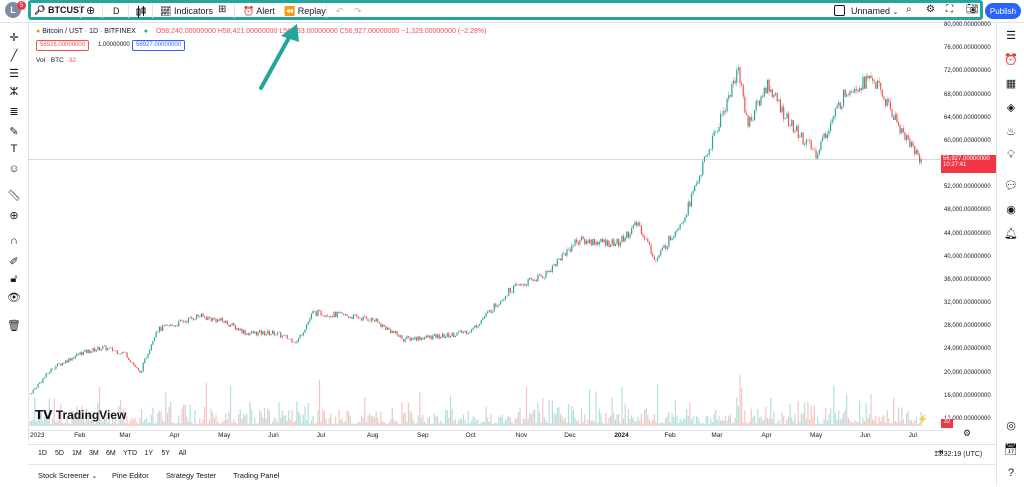 The image size is (1024, 487). I want to click on notifications-bell-icon: 🔔︎, so click(1011, 233).